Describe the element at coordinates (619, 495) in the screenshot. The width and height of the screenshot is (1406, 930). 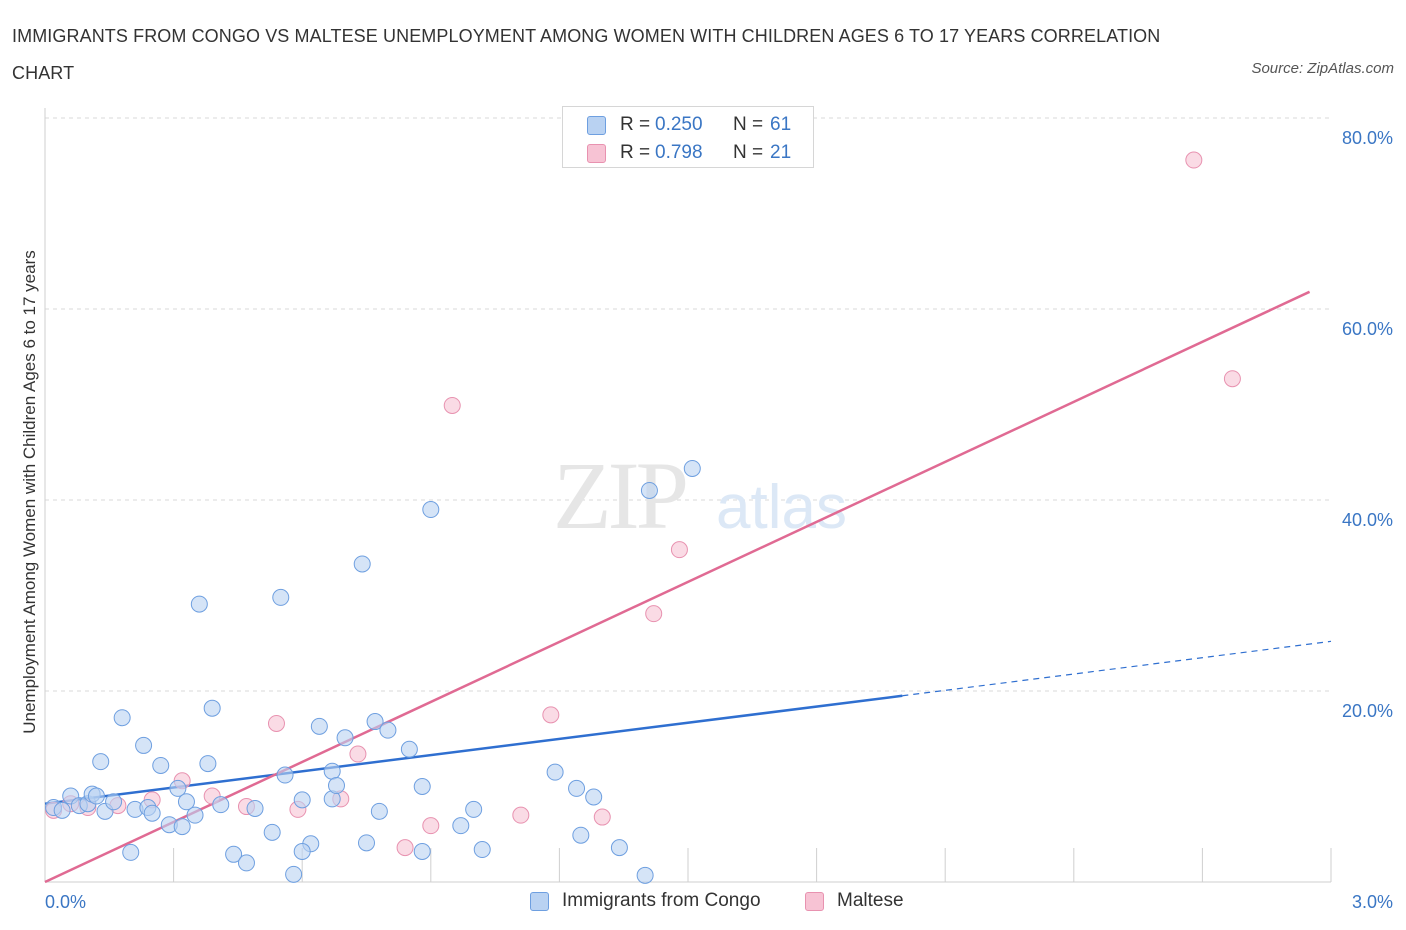
I see `watermark-zip: ZIP` at that location.